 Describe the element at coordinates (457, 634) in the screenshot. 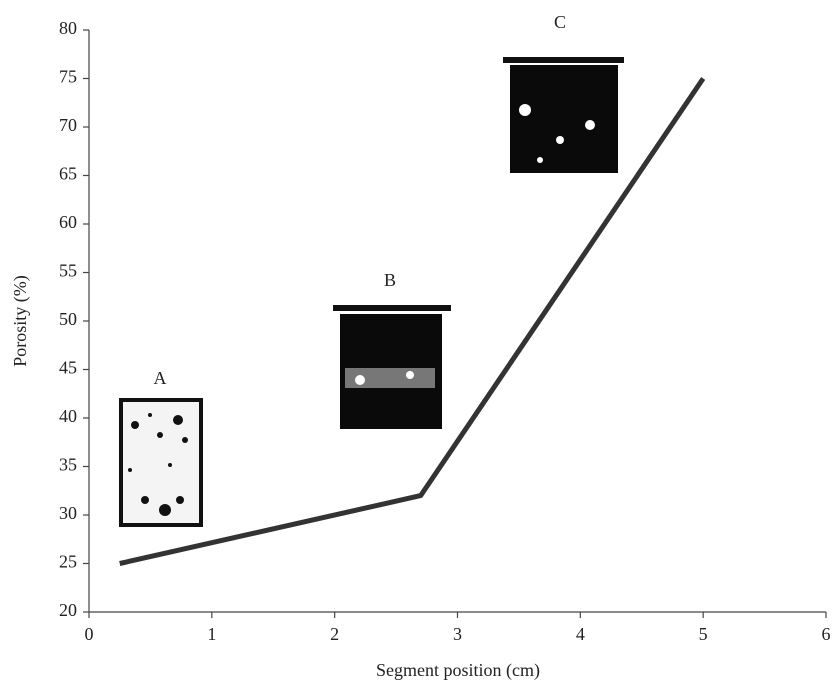

I see `x-tick-label: 3` at that location.